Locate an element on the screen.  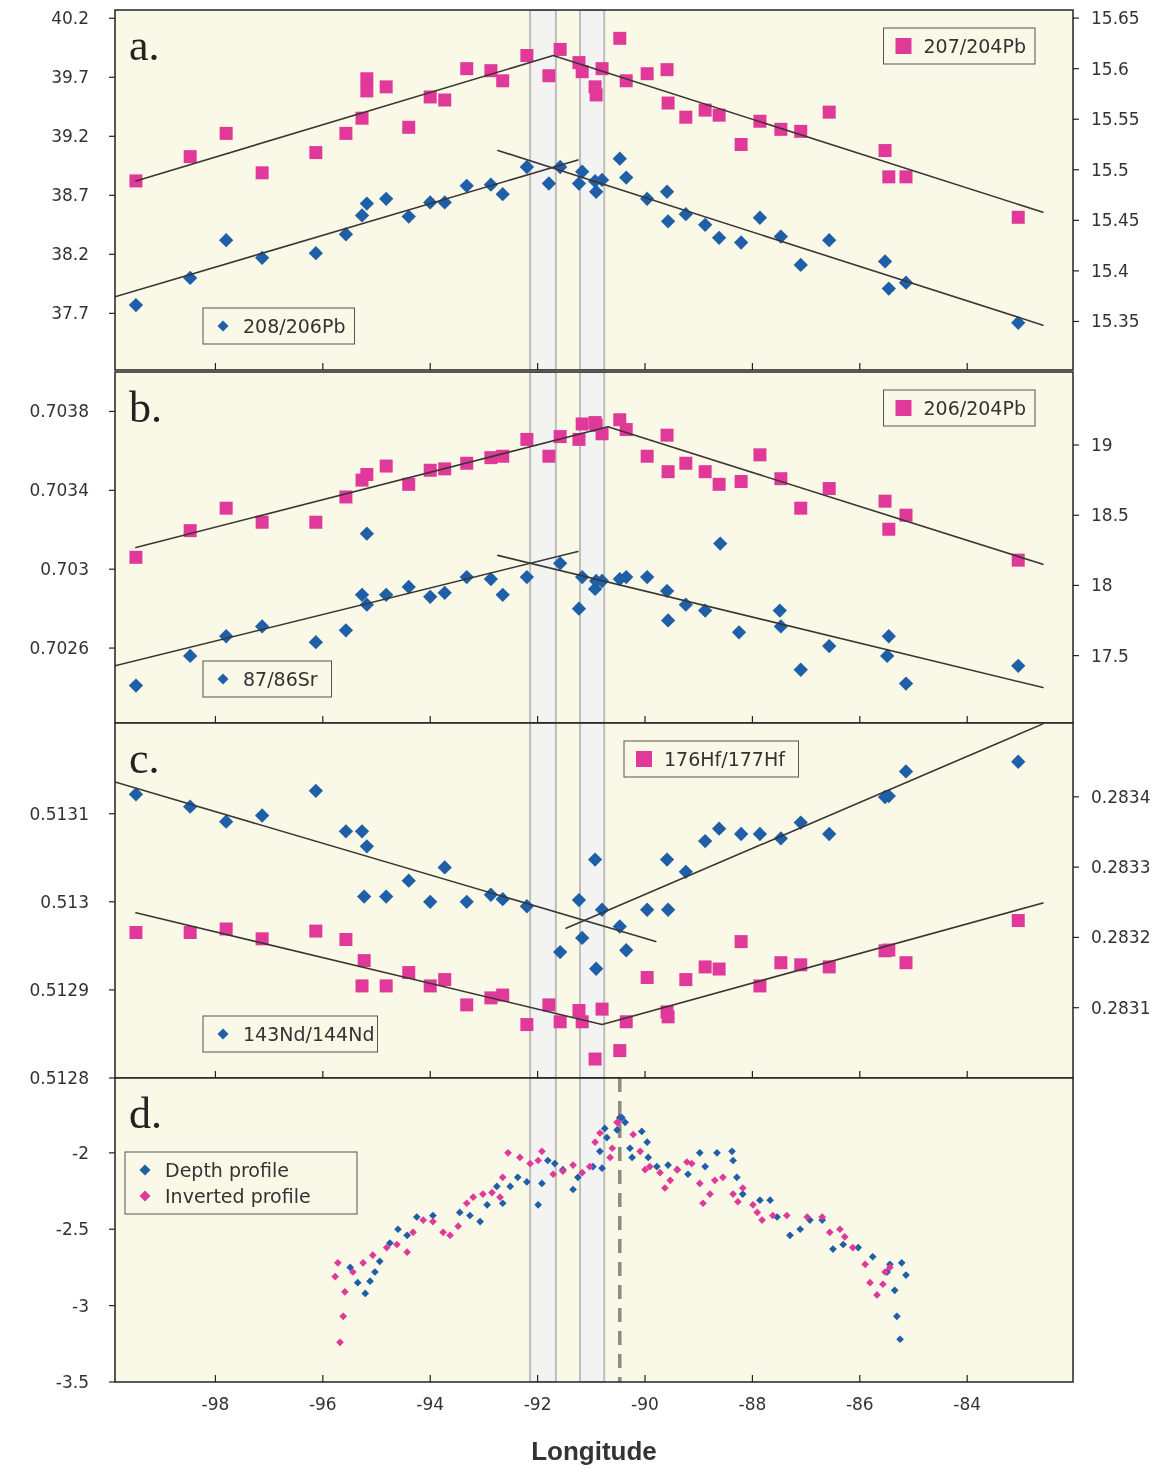
x-tick-label: -90 is located at coordinates (645, 1404).